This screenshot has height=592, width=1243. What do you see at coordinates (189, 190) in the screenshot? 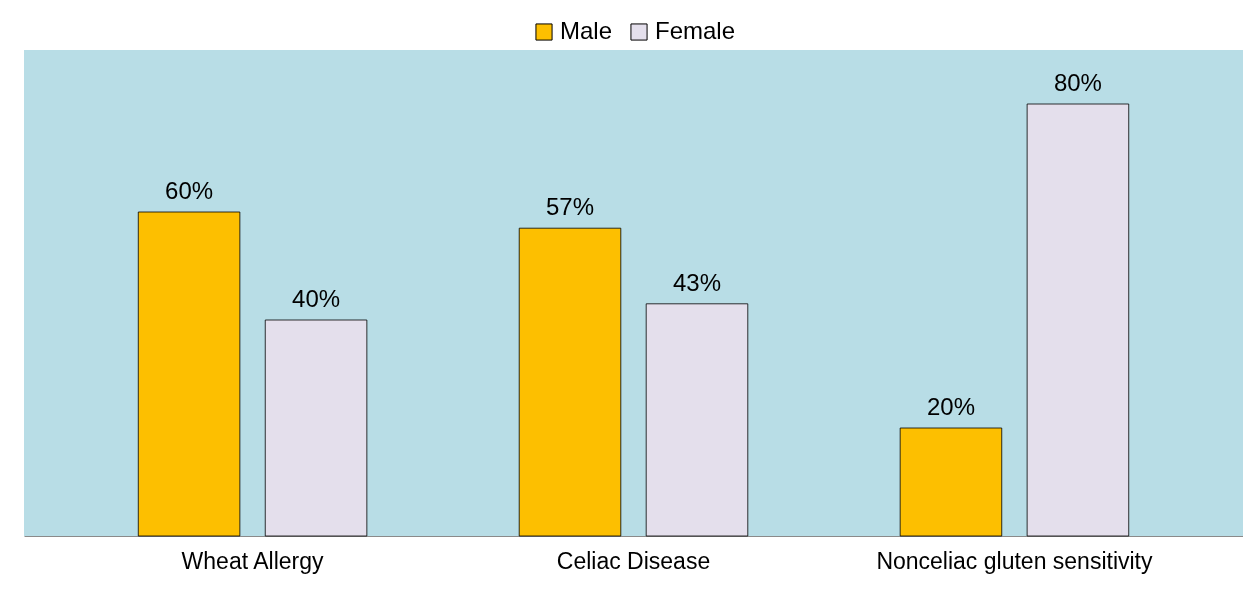
I see `data-label: 60%` at bounding box center [189, 190].